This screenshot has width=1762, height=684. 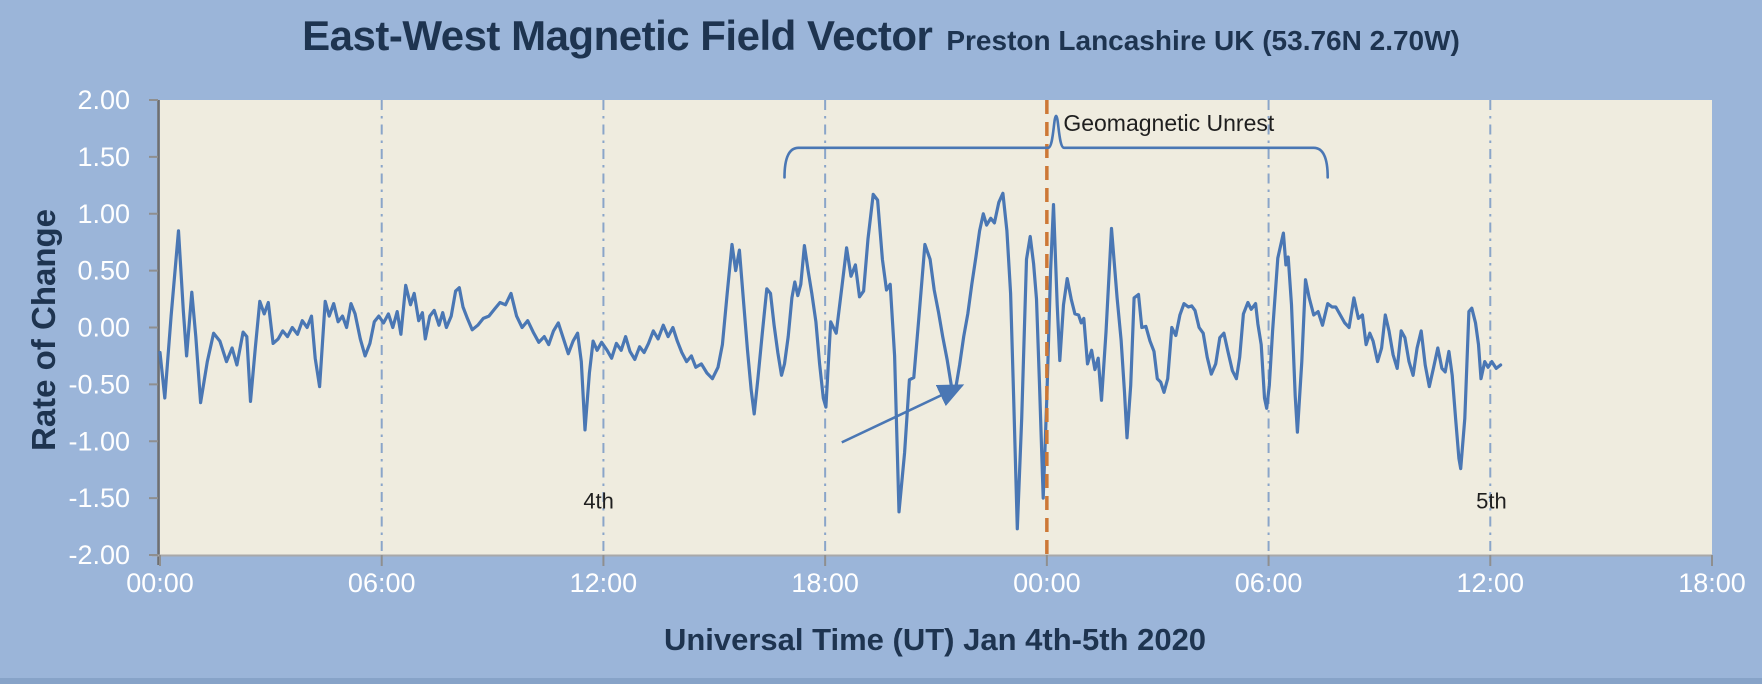 What do you see at coordinates (103, 328) in the screenshot?
I see `y-tick-label: 0.00` at bounding box center [103, 328].